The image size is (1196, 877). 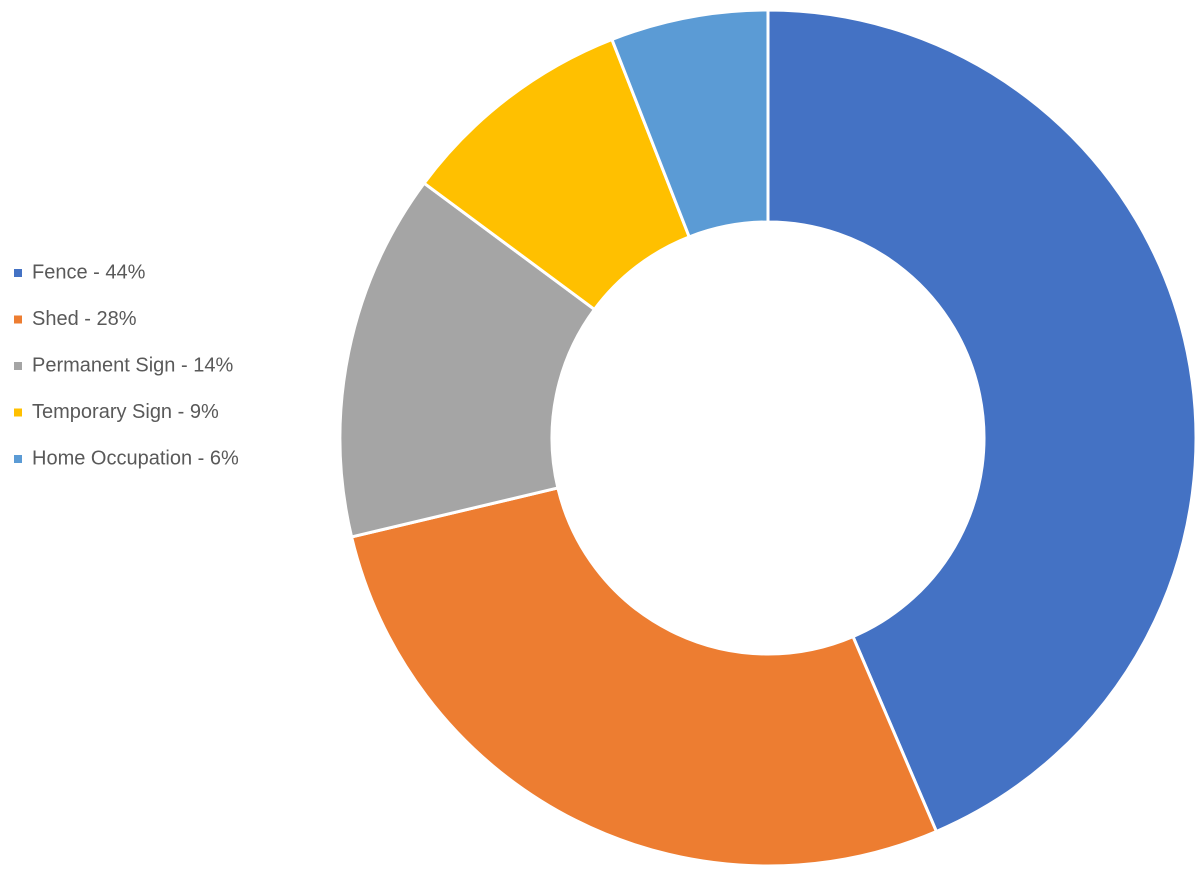 I want to click on legend-label: Shed - 28%, so click(x=84, y=319).